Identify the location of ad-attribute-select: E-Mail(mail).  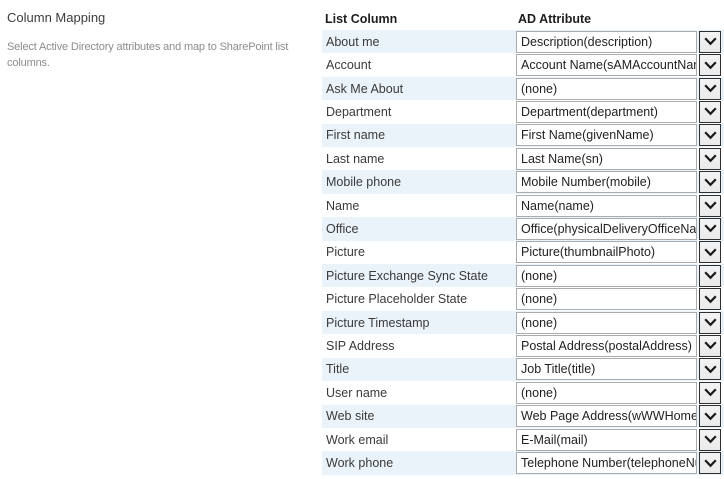
(618, 439).